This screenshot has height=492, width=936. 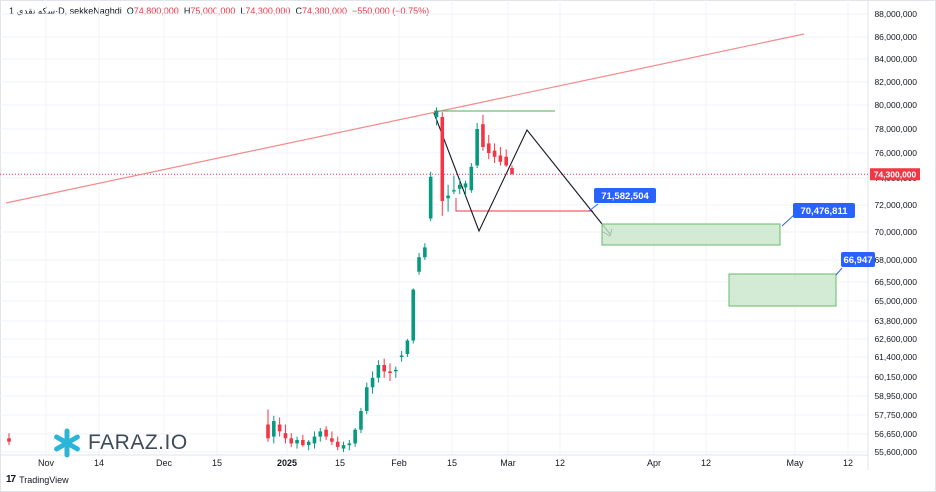 What do you see at coordinates (895, 82) in the screenshot?
I see `y-tick-label: 82,000,000` at bounding box center [895, 82].